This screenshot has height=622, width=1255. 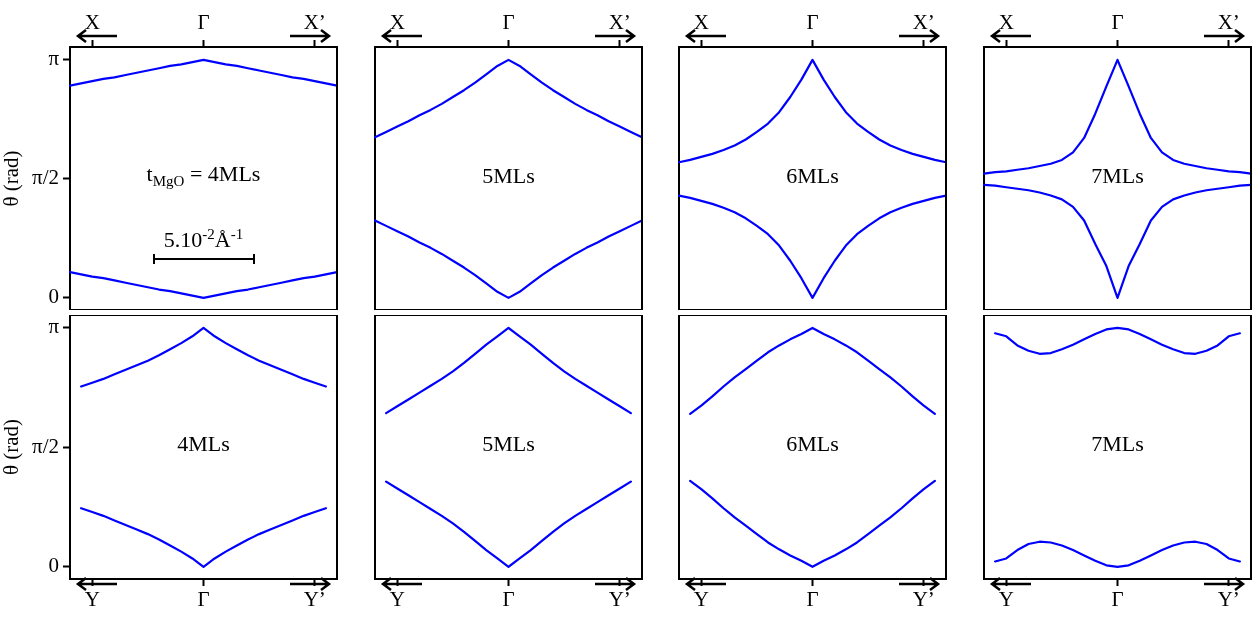 I want to click on annotation: 5.10$^{-2}$Å$^{-1}$, so click(x=203, y=239).